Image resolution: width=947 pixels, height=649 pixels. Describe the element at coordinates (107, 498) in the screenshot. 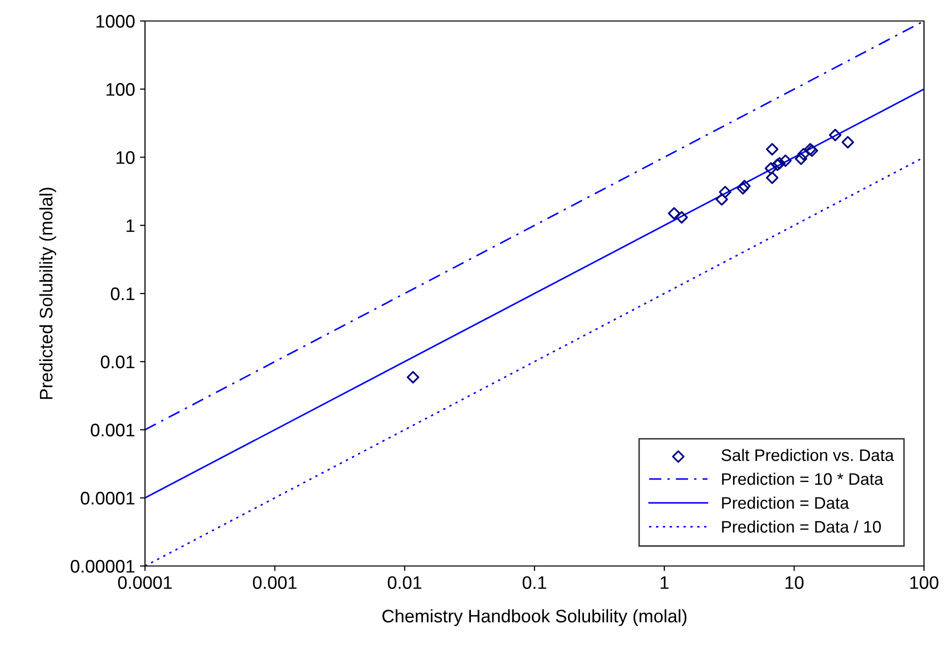

I see `y-tick-label: 0.0001` at that location.